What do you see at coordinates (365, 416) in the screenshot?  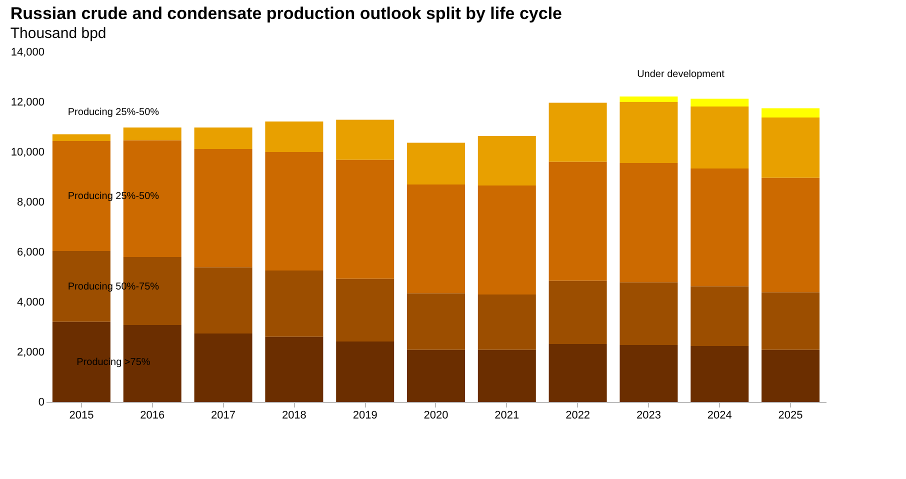 I see `x-tick-label: 2019` at bounding box center [365, 416].